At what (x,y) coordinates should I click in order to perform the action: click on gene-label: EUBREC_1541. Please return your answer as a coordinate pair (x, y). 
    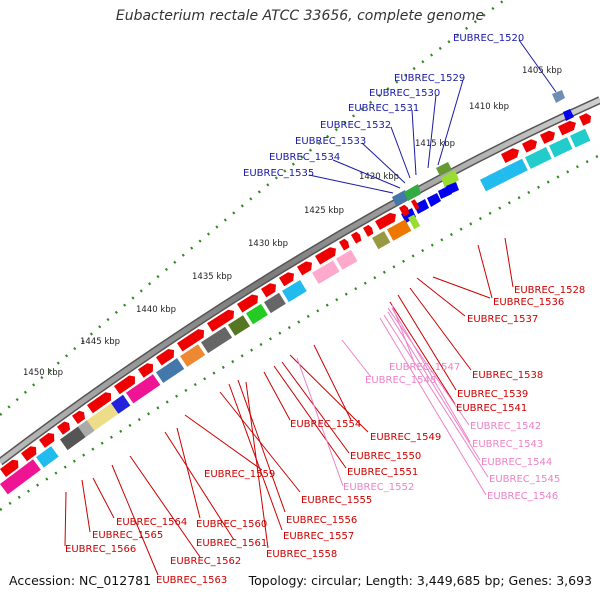
    Looking at the image, I should click on (491, 408).